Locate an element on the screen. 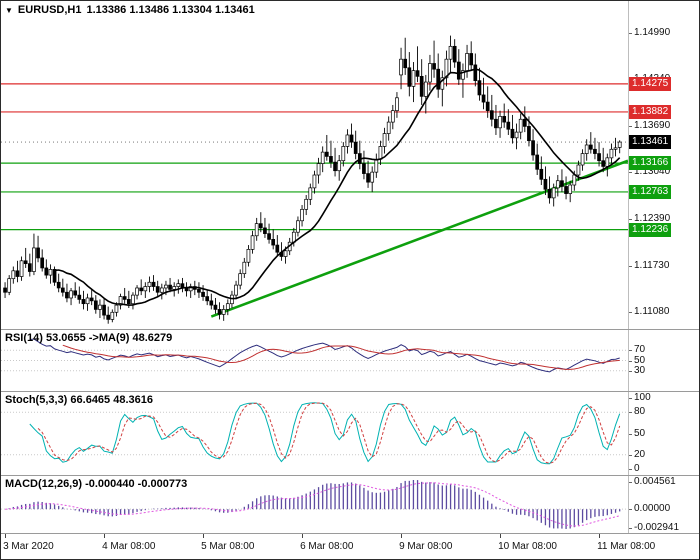 This screenshot has width=700, height=560. macd-canvas: MACD(12,26,9) -0.000440 -0.000773 is located at coordinates (314, 504).